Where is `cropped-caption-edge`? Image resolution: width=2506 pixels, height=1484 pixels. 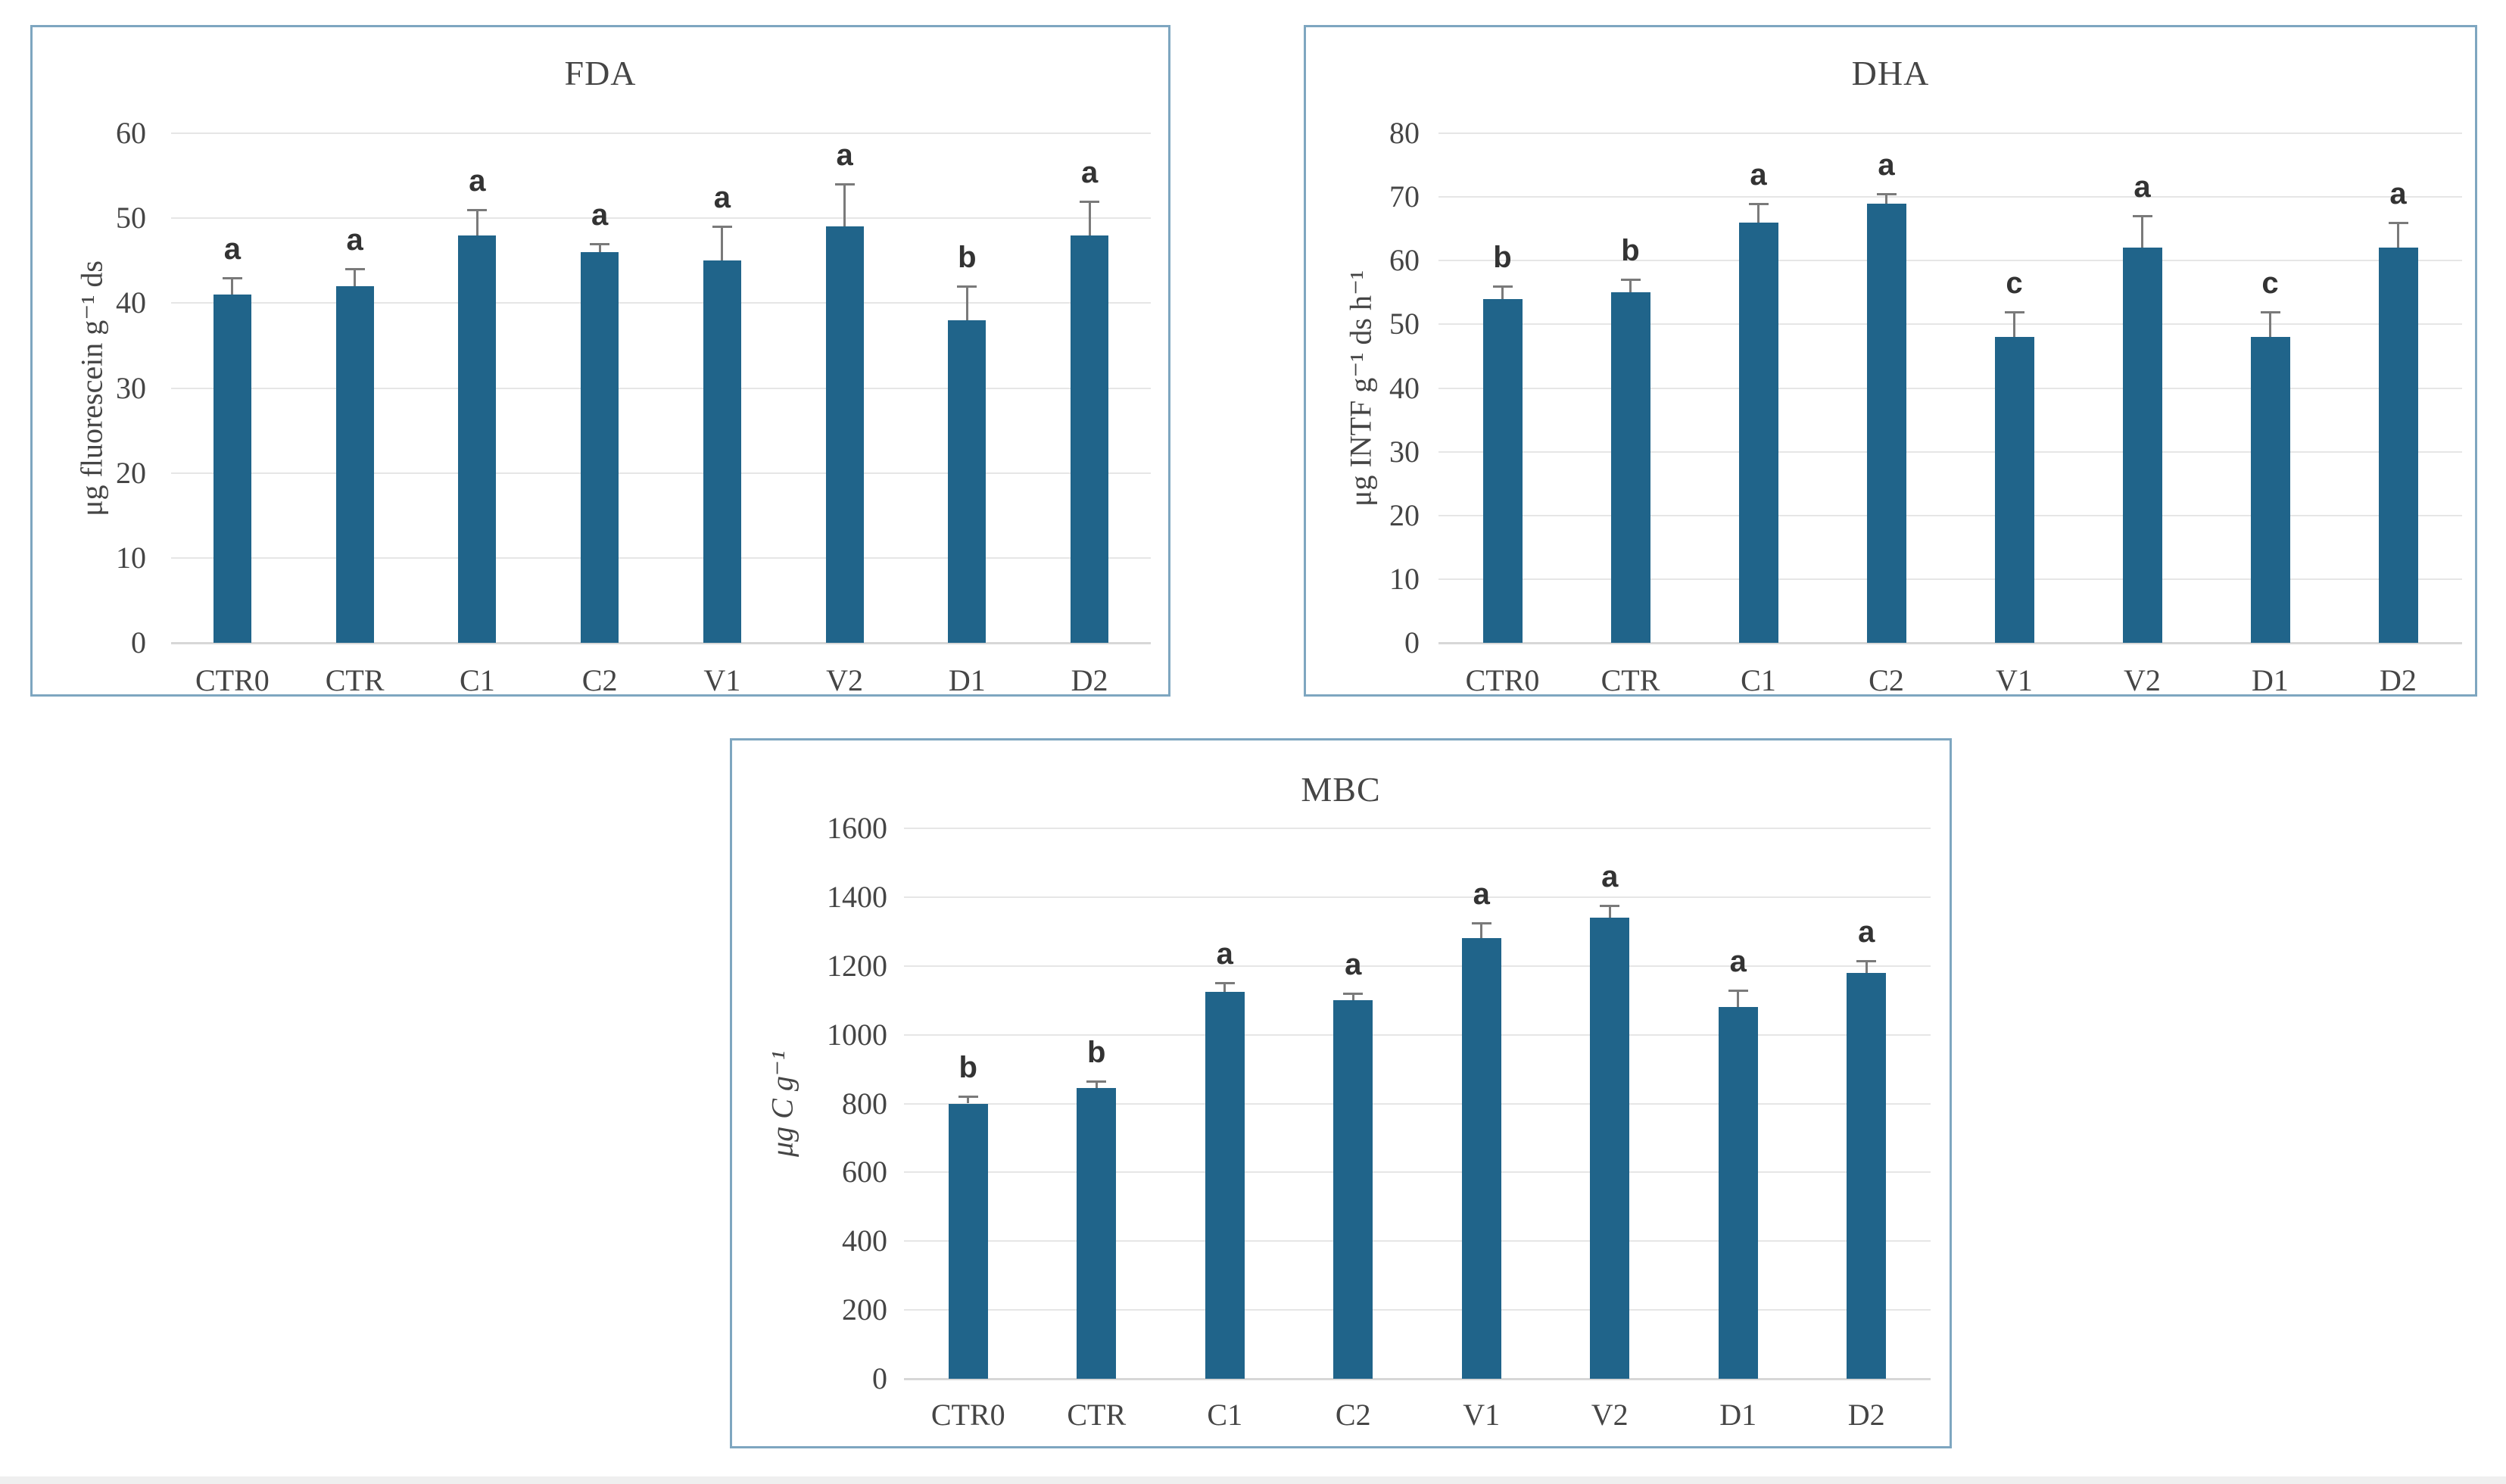
cropped-caption-edge is located at coordinates (1253, 1480).